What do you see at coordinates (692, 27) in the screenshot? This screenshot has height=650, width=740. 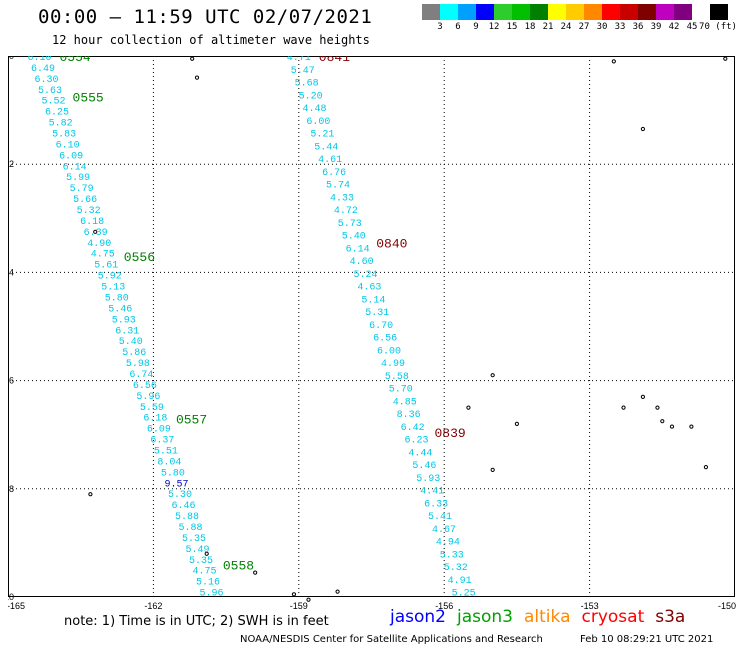 I see `legend-label: 45` at bounding box center [692, 27].